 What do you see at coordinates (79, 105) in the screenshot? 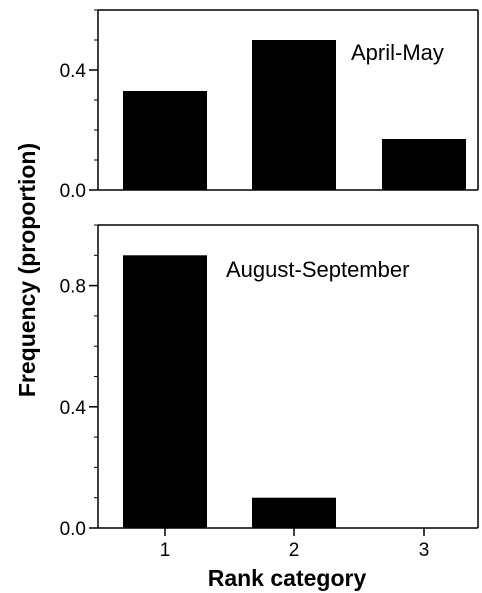
I see `panel1-y-ticks: 0.0 0.4` at bounding box center [79, 105].